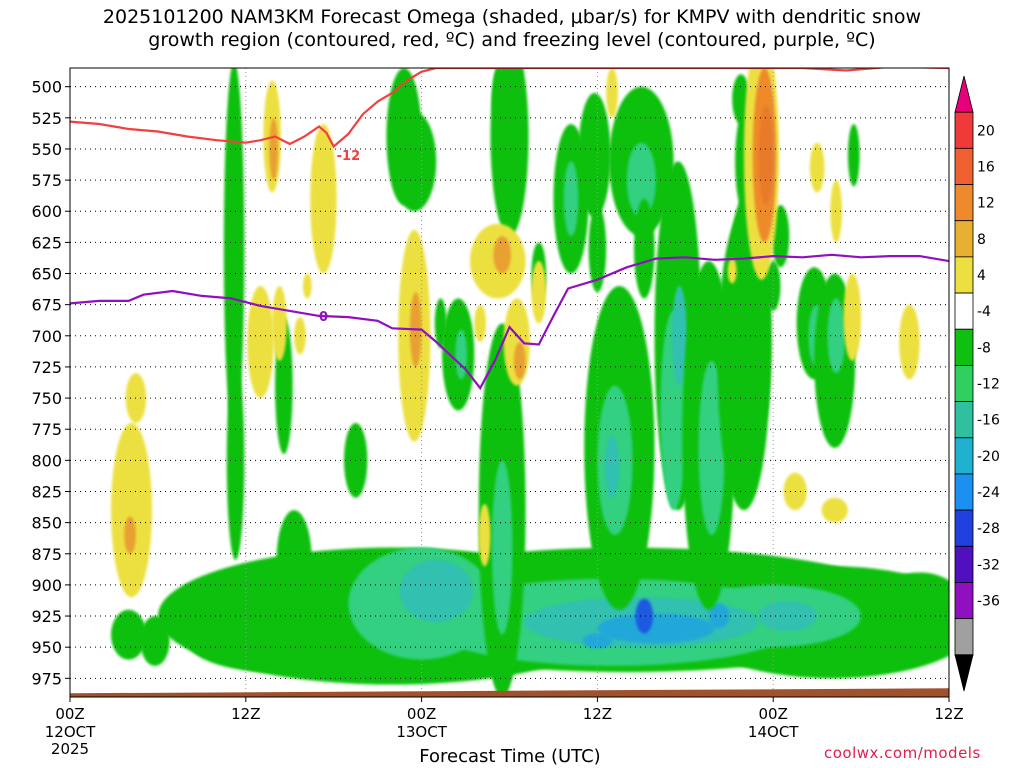 This screenshot has width=1024, height=768. What do you see at coordinates (986, 131) in the screenshot?
I see `colorbar-label-0: 20` at bounding box center [986, 131].